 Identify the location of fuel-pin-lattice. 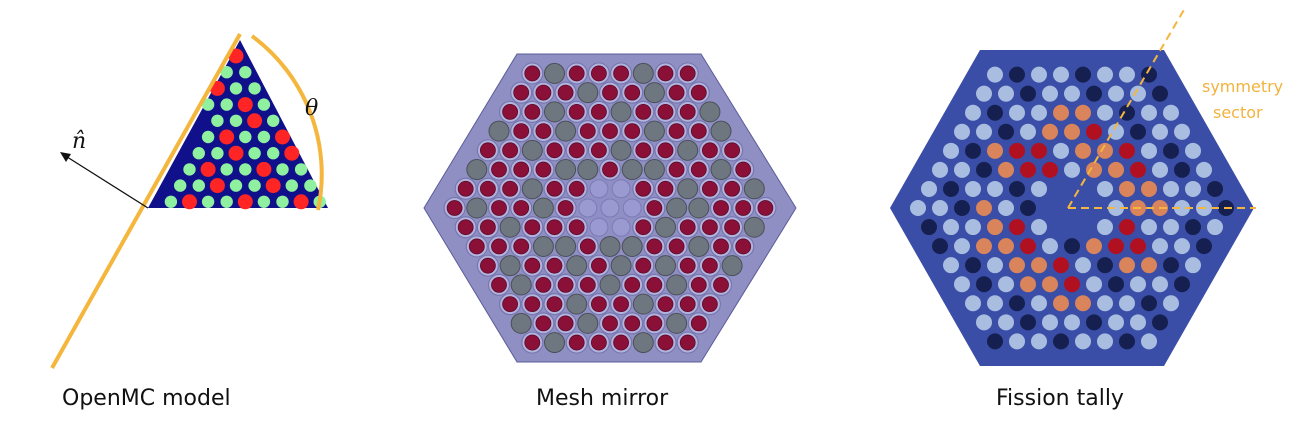
(245, 129).